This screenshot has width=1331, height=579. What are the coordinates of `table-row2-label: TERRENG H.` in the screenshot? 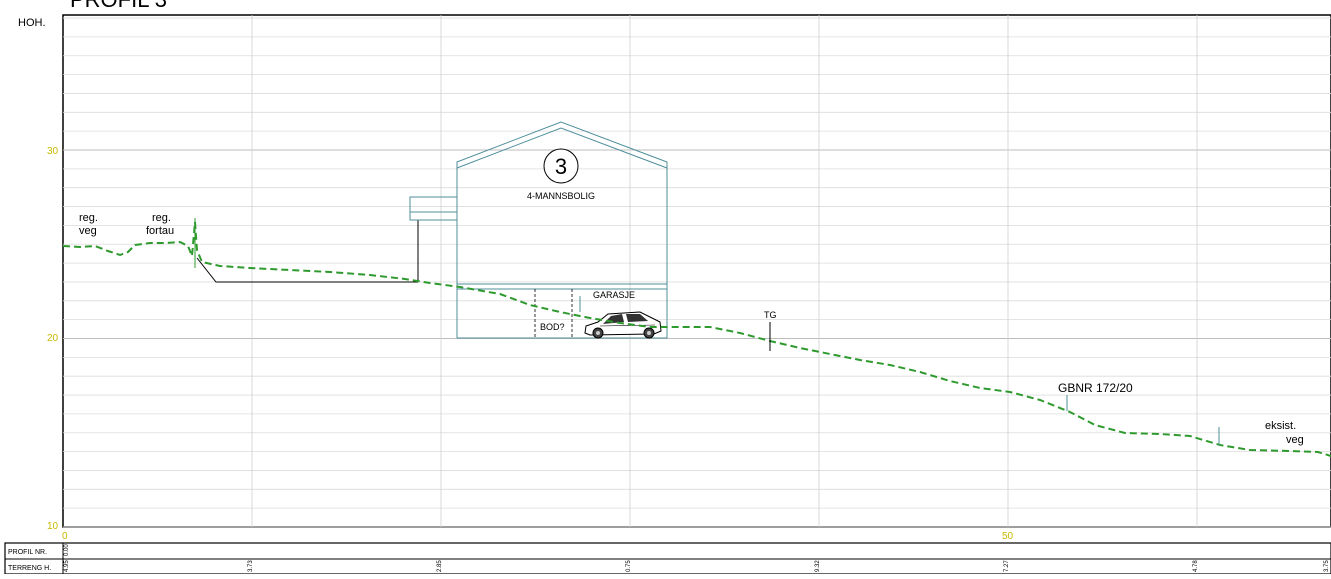 It's located at (29, 568).